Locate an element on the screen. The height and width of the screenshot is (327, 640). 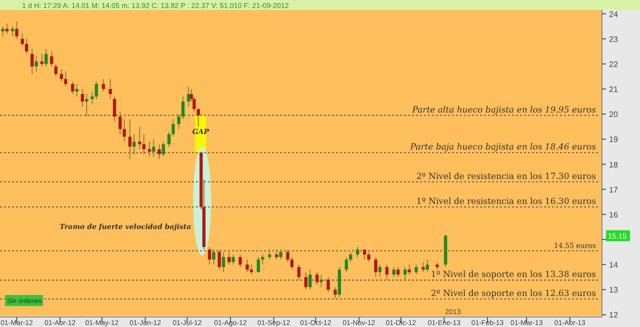
ref-line-label: Parte alta hueco bajista en los 19.95 euros is located at coordinates (504, 110).